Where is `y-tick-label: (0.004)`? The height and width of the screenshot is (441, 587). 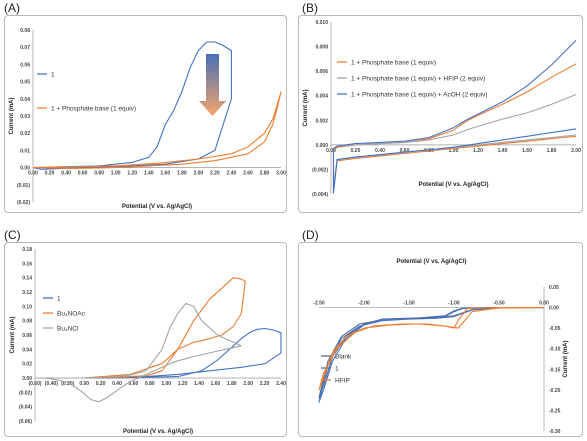
y-tick-label: (0.004) is located at coordinates (320, 195).